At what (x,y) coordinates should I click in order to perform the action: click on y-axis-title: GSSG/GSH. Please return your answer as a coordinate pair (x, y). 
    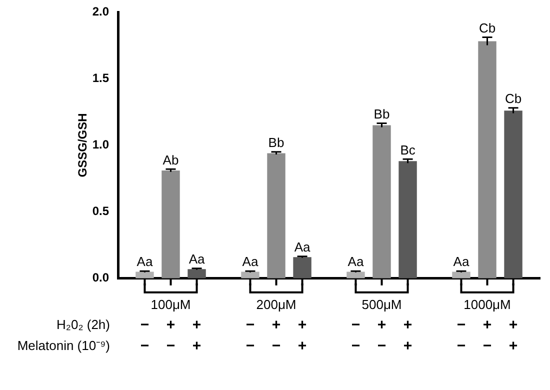
    Looking at the image, I should click on (83, 145).